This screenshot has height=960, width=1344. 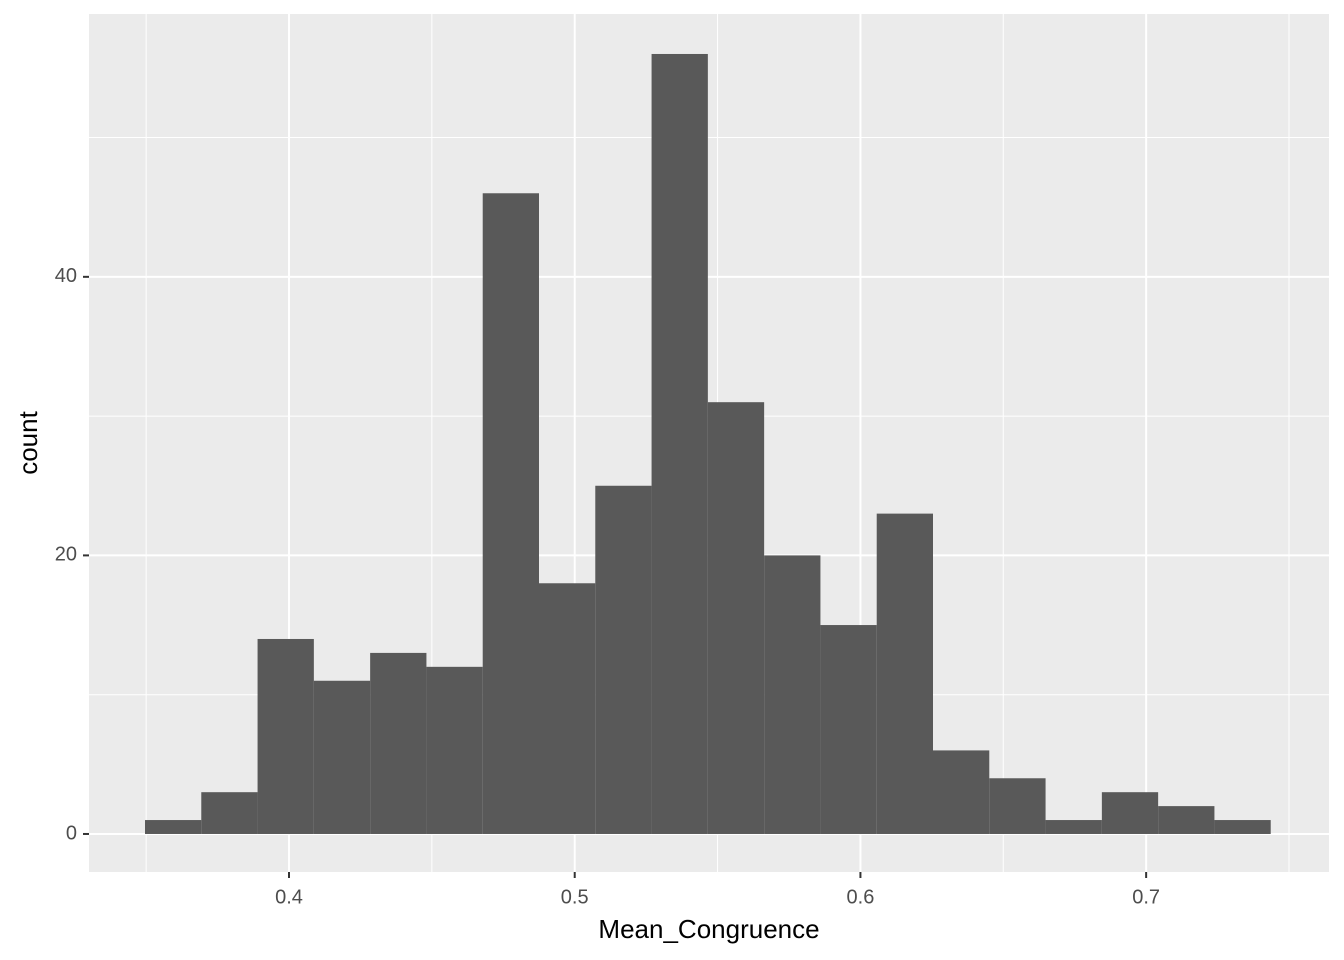 What do you see at coordinates (66, 276) in the screenshot?
I see `y-tick-label: 40` at bounding box center [66, 276].